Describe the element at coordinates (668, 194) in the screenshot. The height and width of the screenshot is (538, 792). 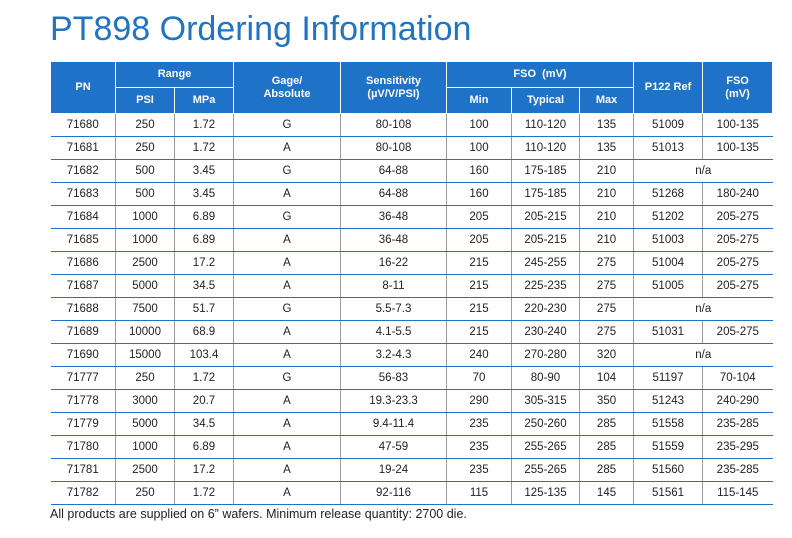
I see `cell-p122-ref: 51268` at that location.